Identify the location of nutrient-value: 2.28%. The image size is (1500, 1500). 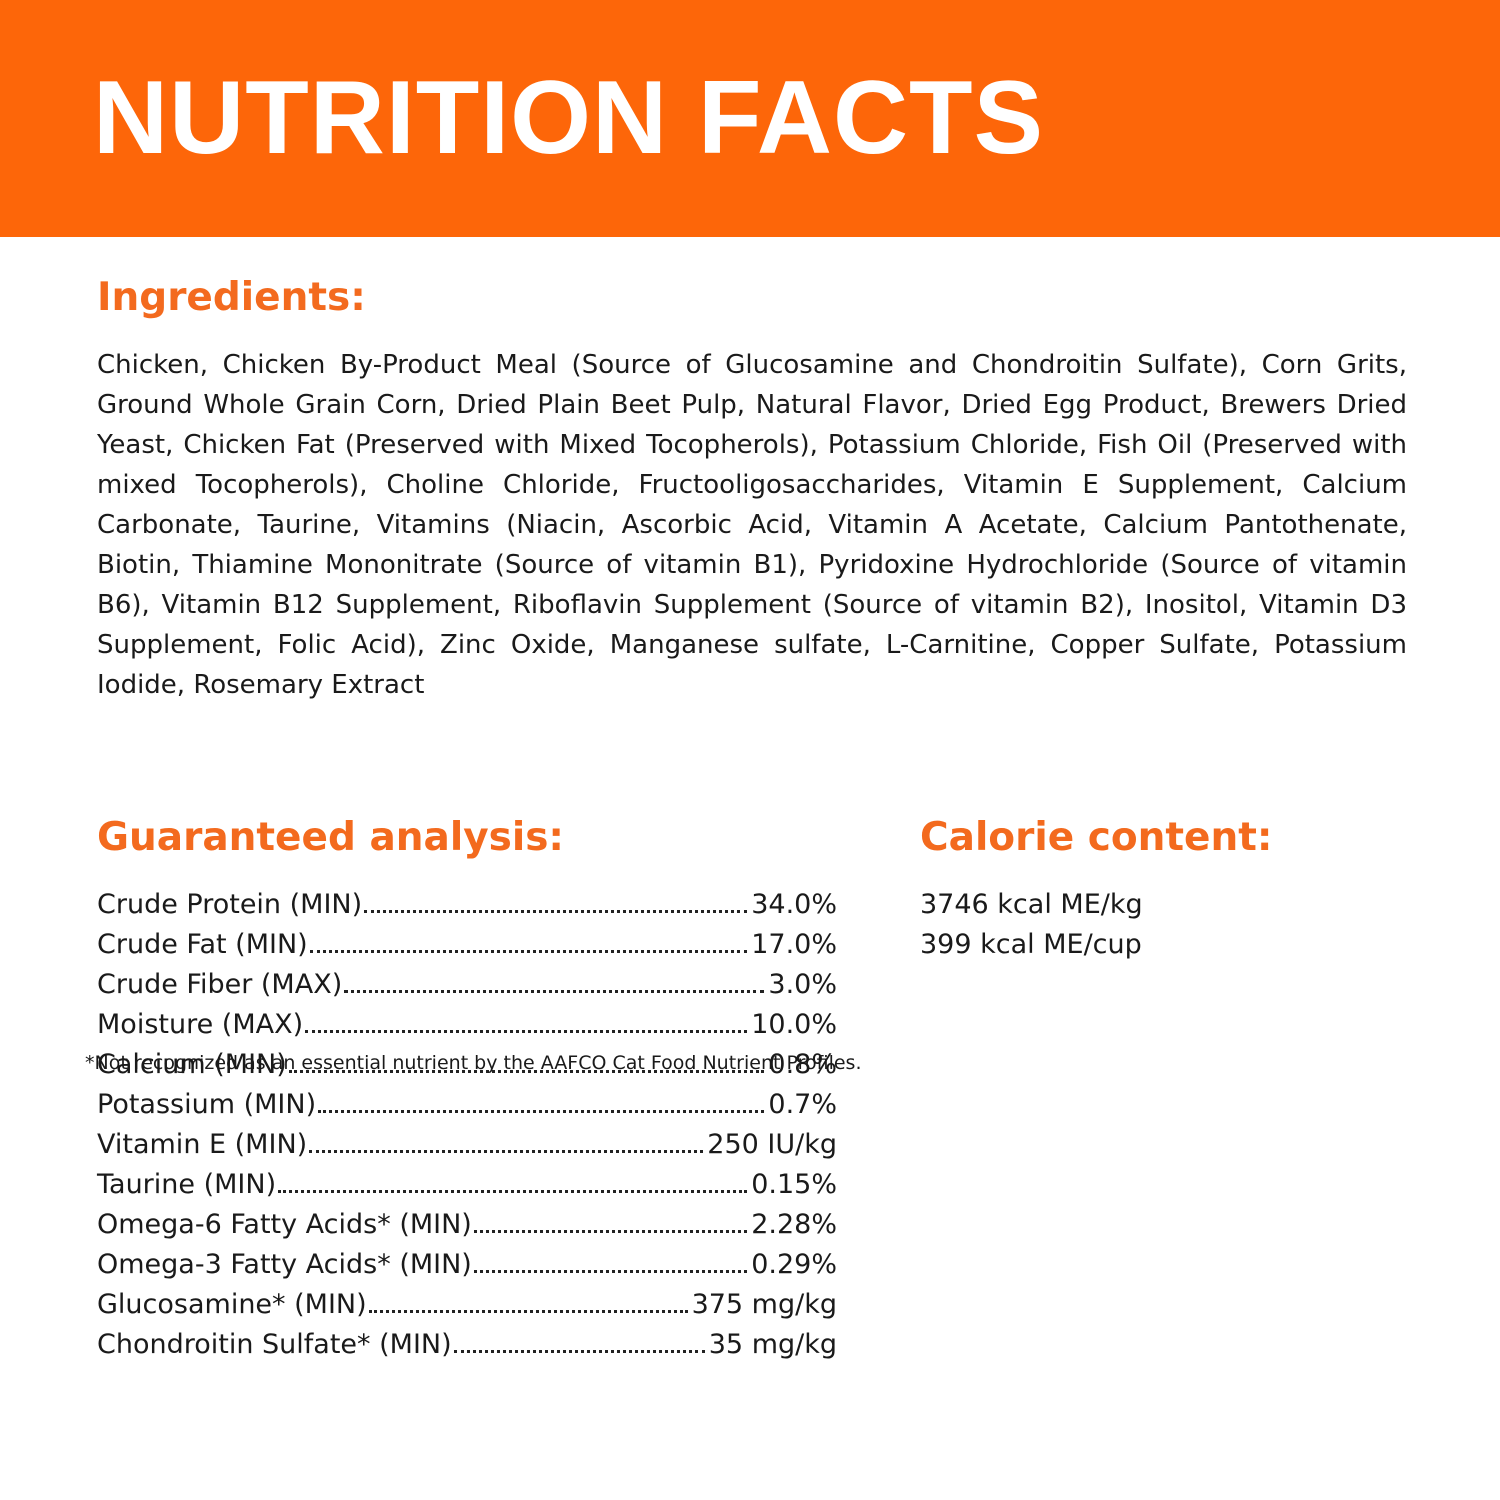
(794, 1224).